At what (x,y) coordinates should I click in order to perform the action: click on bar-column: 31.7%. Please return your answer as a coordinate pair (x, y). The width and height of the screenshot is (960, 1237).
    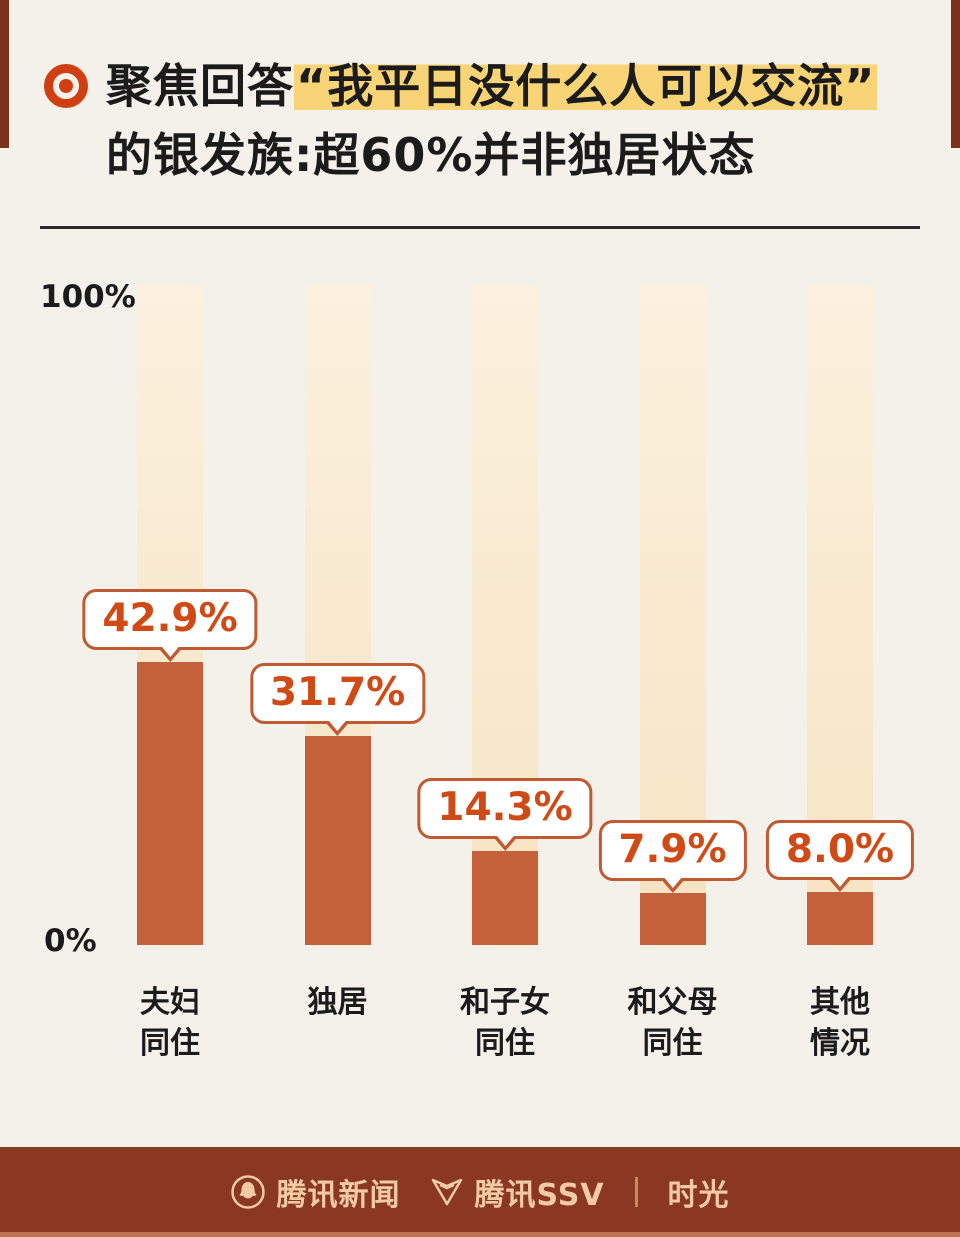
    Looking at the image, I should click on (337, 615).